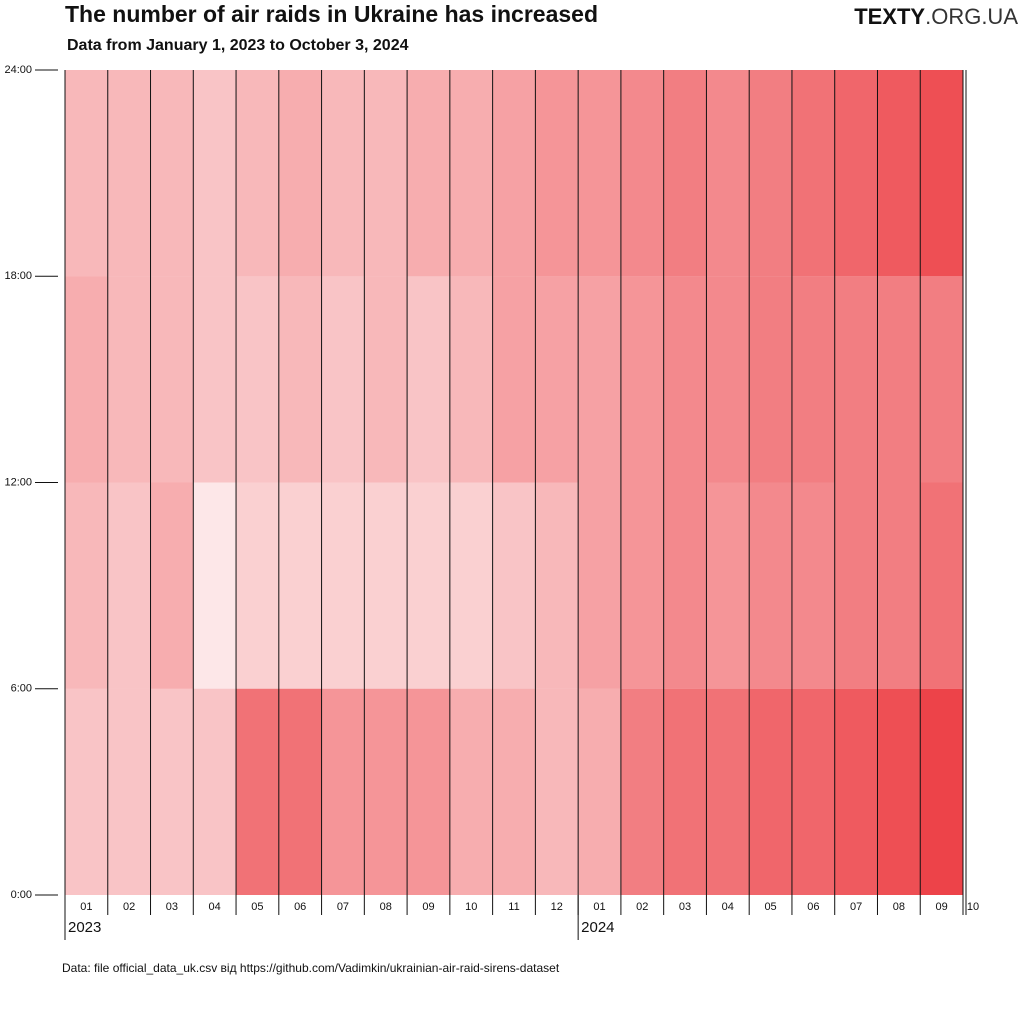  I want to click on x-tick-label: 08, so click(386, 907).